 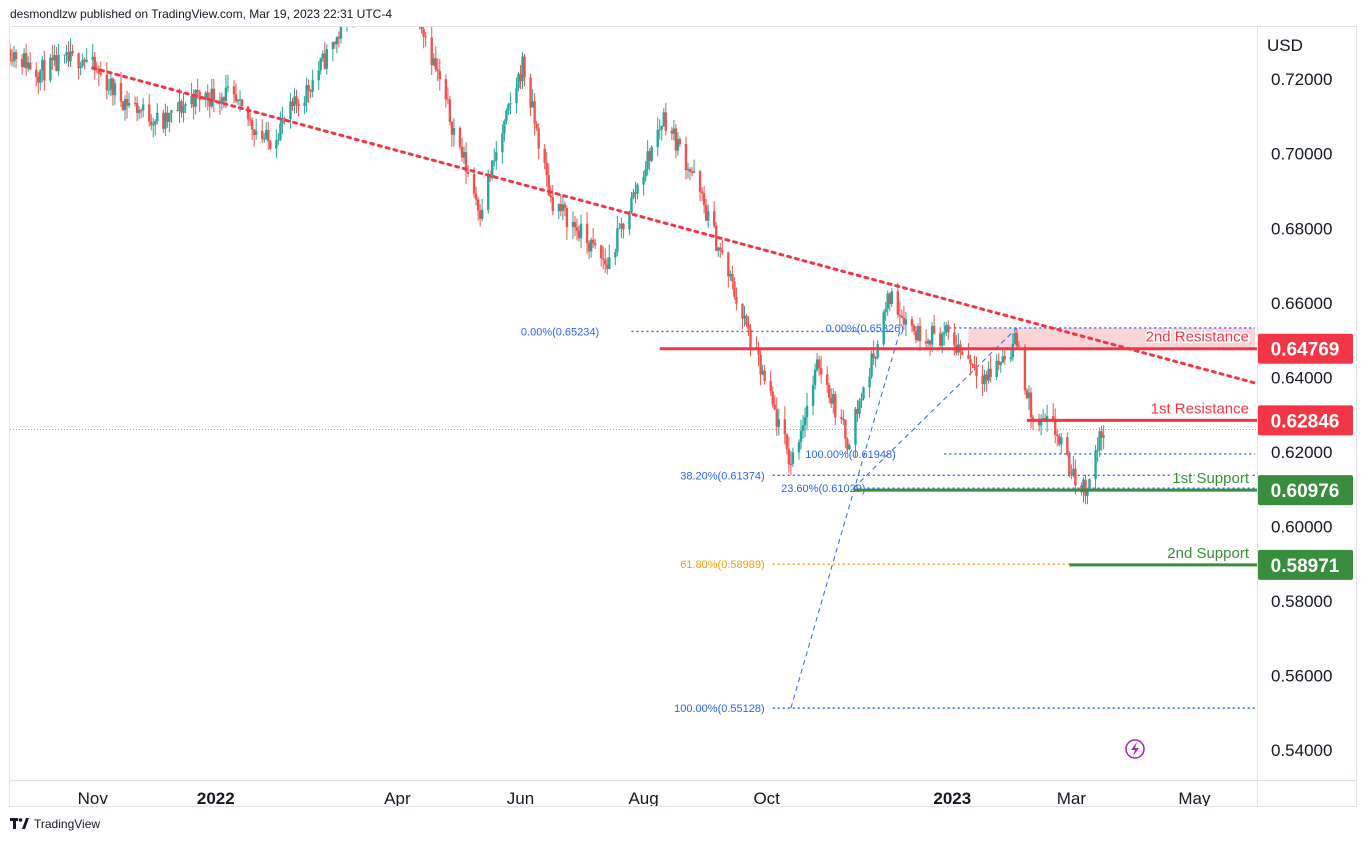 I want to click on fib-level-label: 0.00%(0.65326), so click(x=865, y=329).